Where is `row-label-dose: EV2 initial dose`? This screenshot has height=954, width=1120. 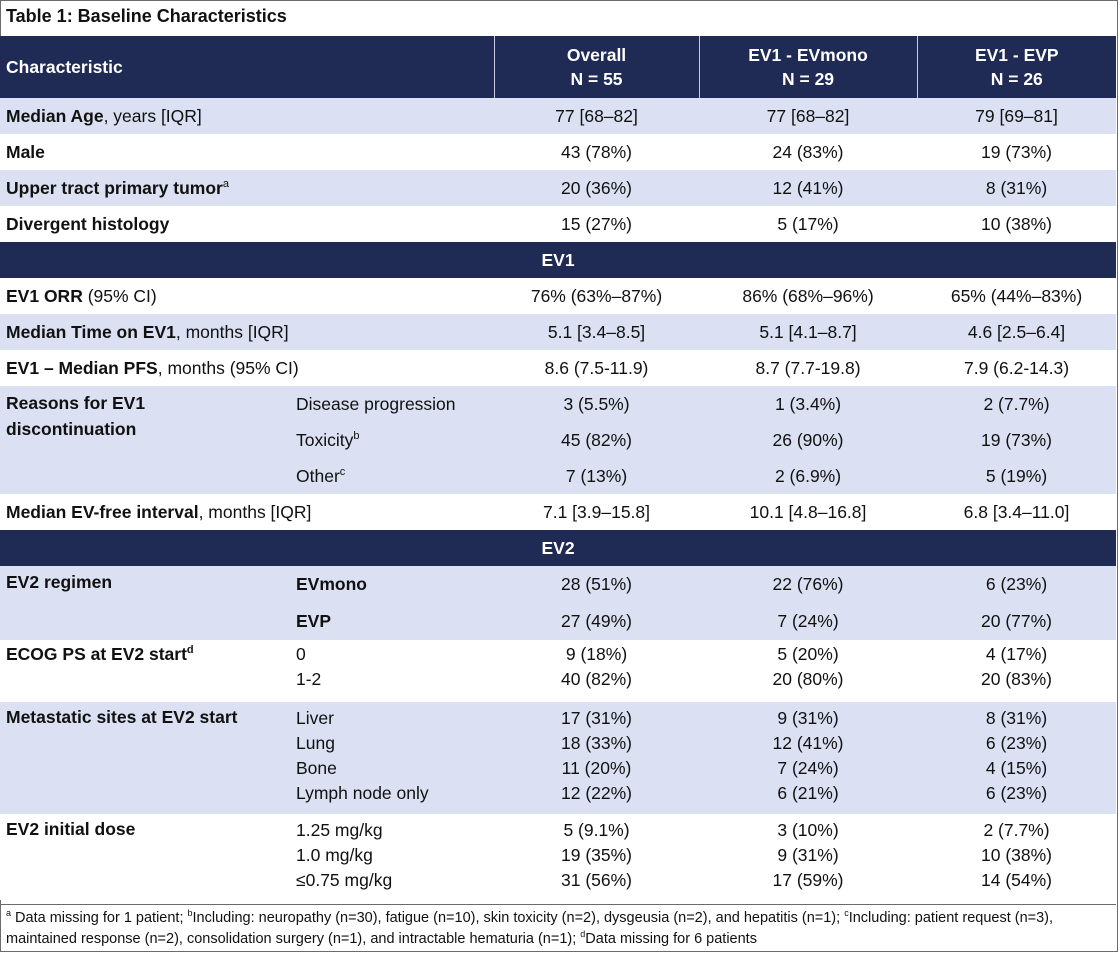
row-label-dose: EV2 initial dose is located at coordinates (145, 857).